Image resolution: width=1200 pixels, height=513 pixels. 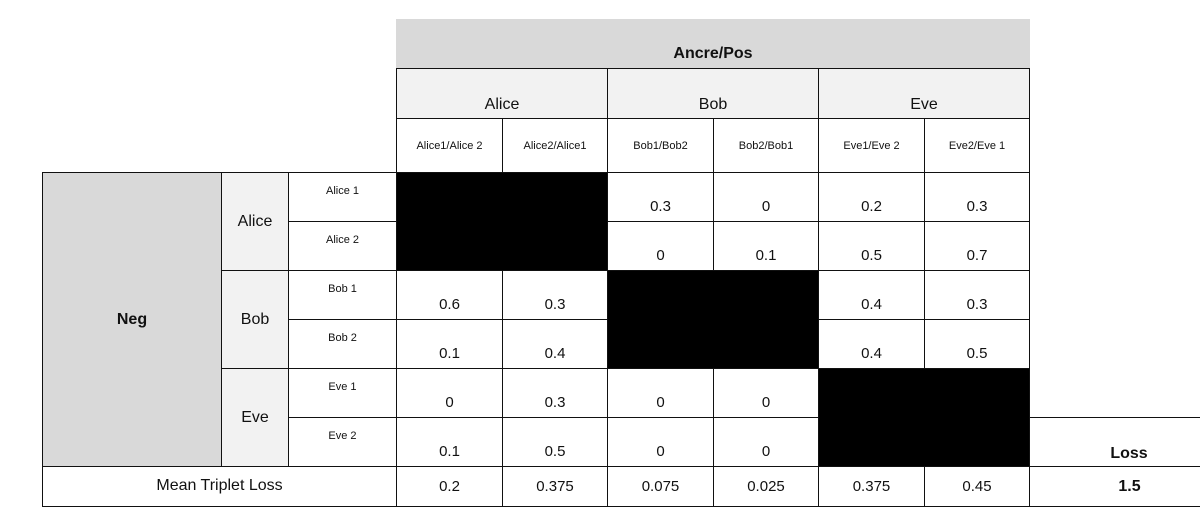 I want to click on masked-block-eve, so click(x=924, y=417).